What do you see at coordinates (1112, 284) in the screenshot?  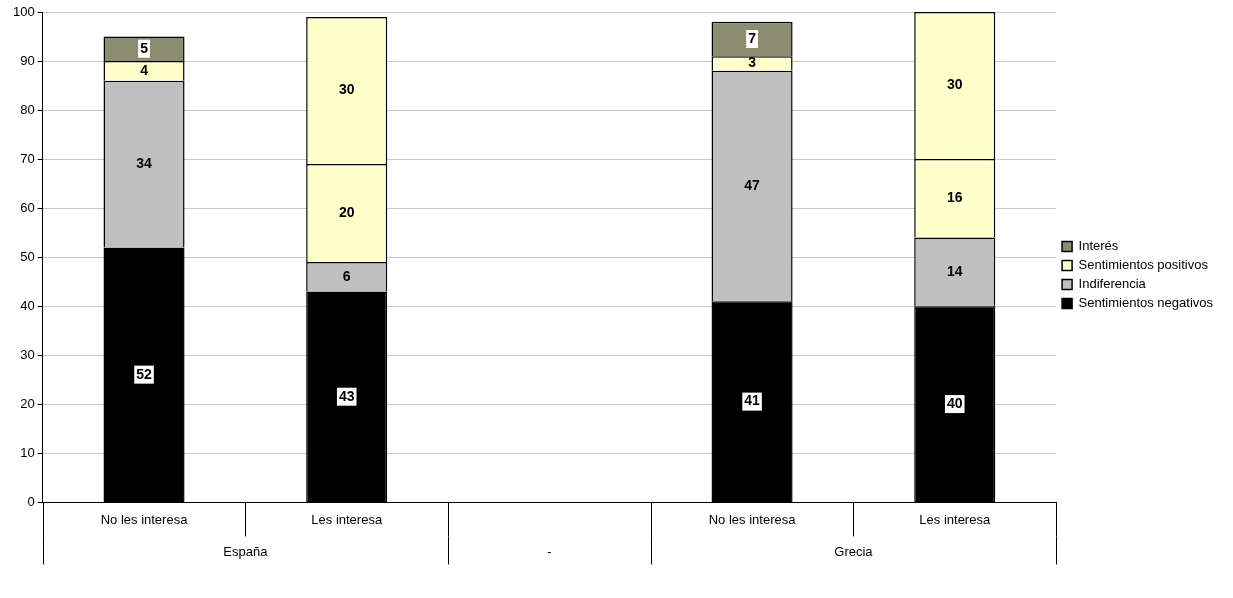 I see `legend-label: Indiferencia` at bounding box center [1112, 284].